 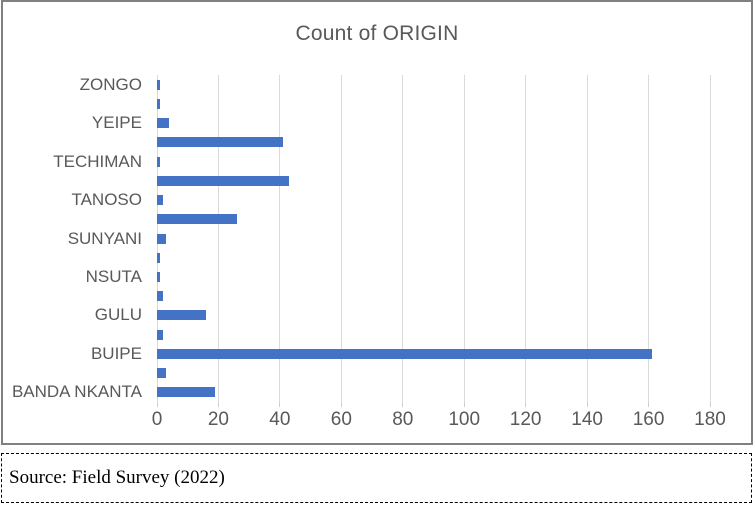 I want to click on category-label: ZONGO, so click(x=110, y=84).